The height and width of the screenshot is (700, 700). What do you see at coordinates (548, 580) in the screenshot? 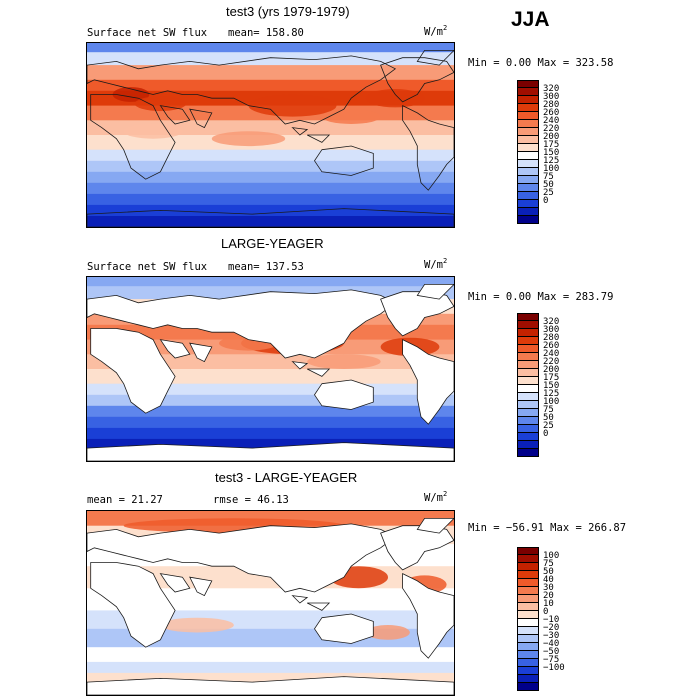
I see `colorbar-tick-label: 40` at bounding box center [548, 580].